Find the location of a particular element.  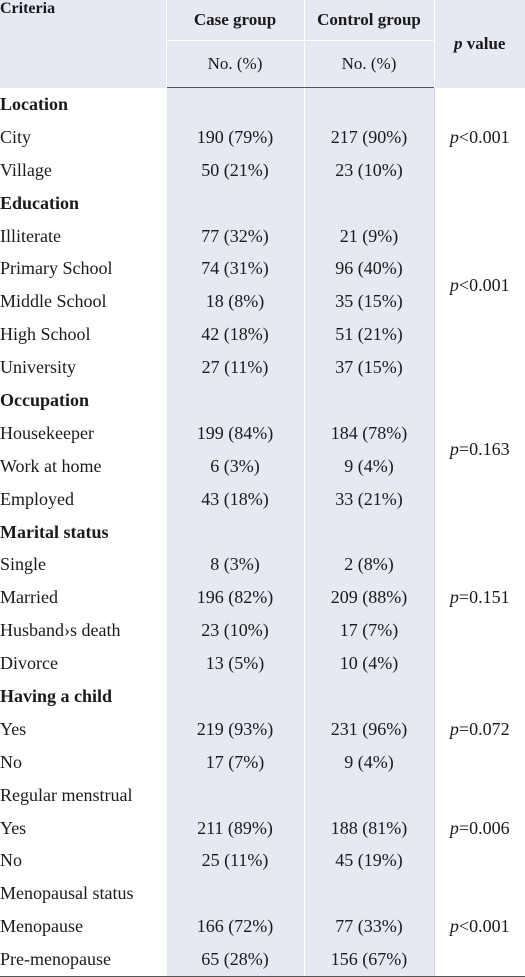

p-value: =0.163 is located at coordinates (484, 449).